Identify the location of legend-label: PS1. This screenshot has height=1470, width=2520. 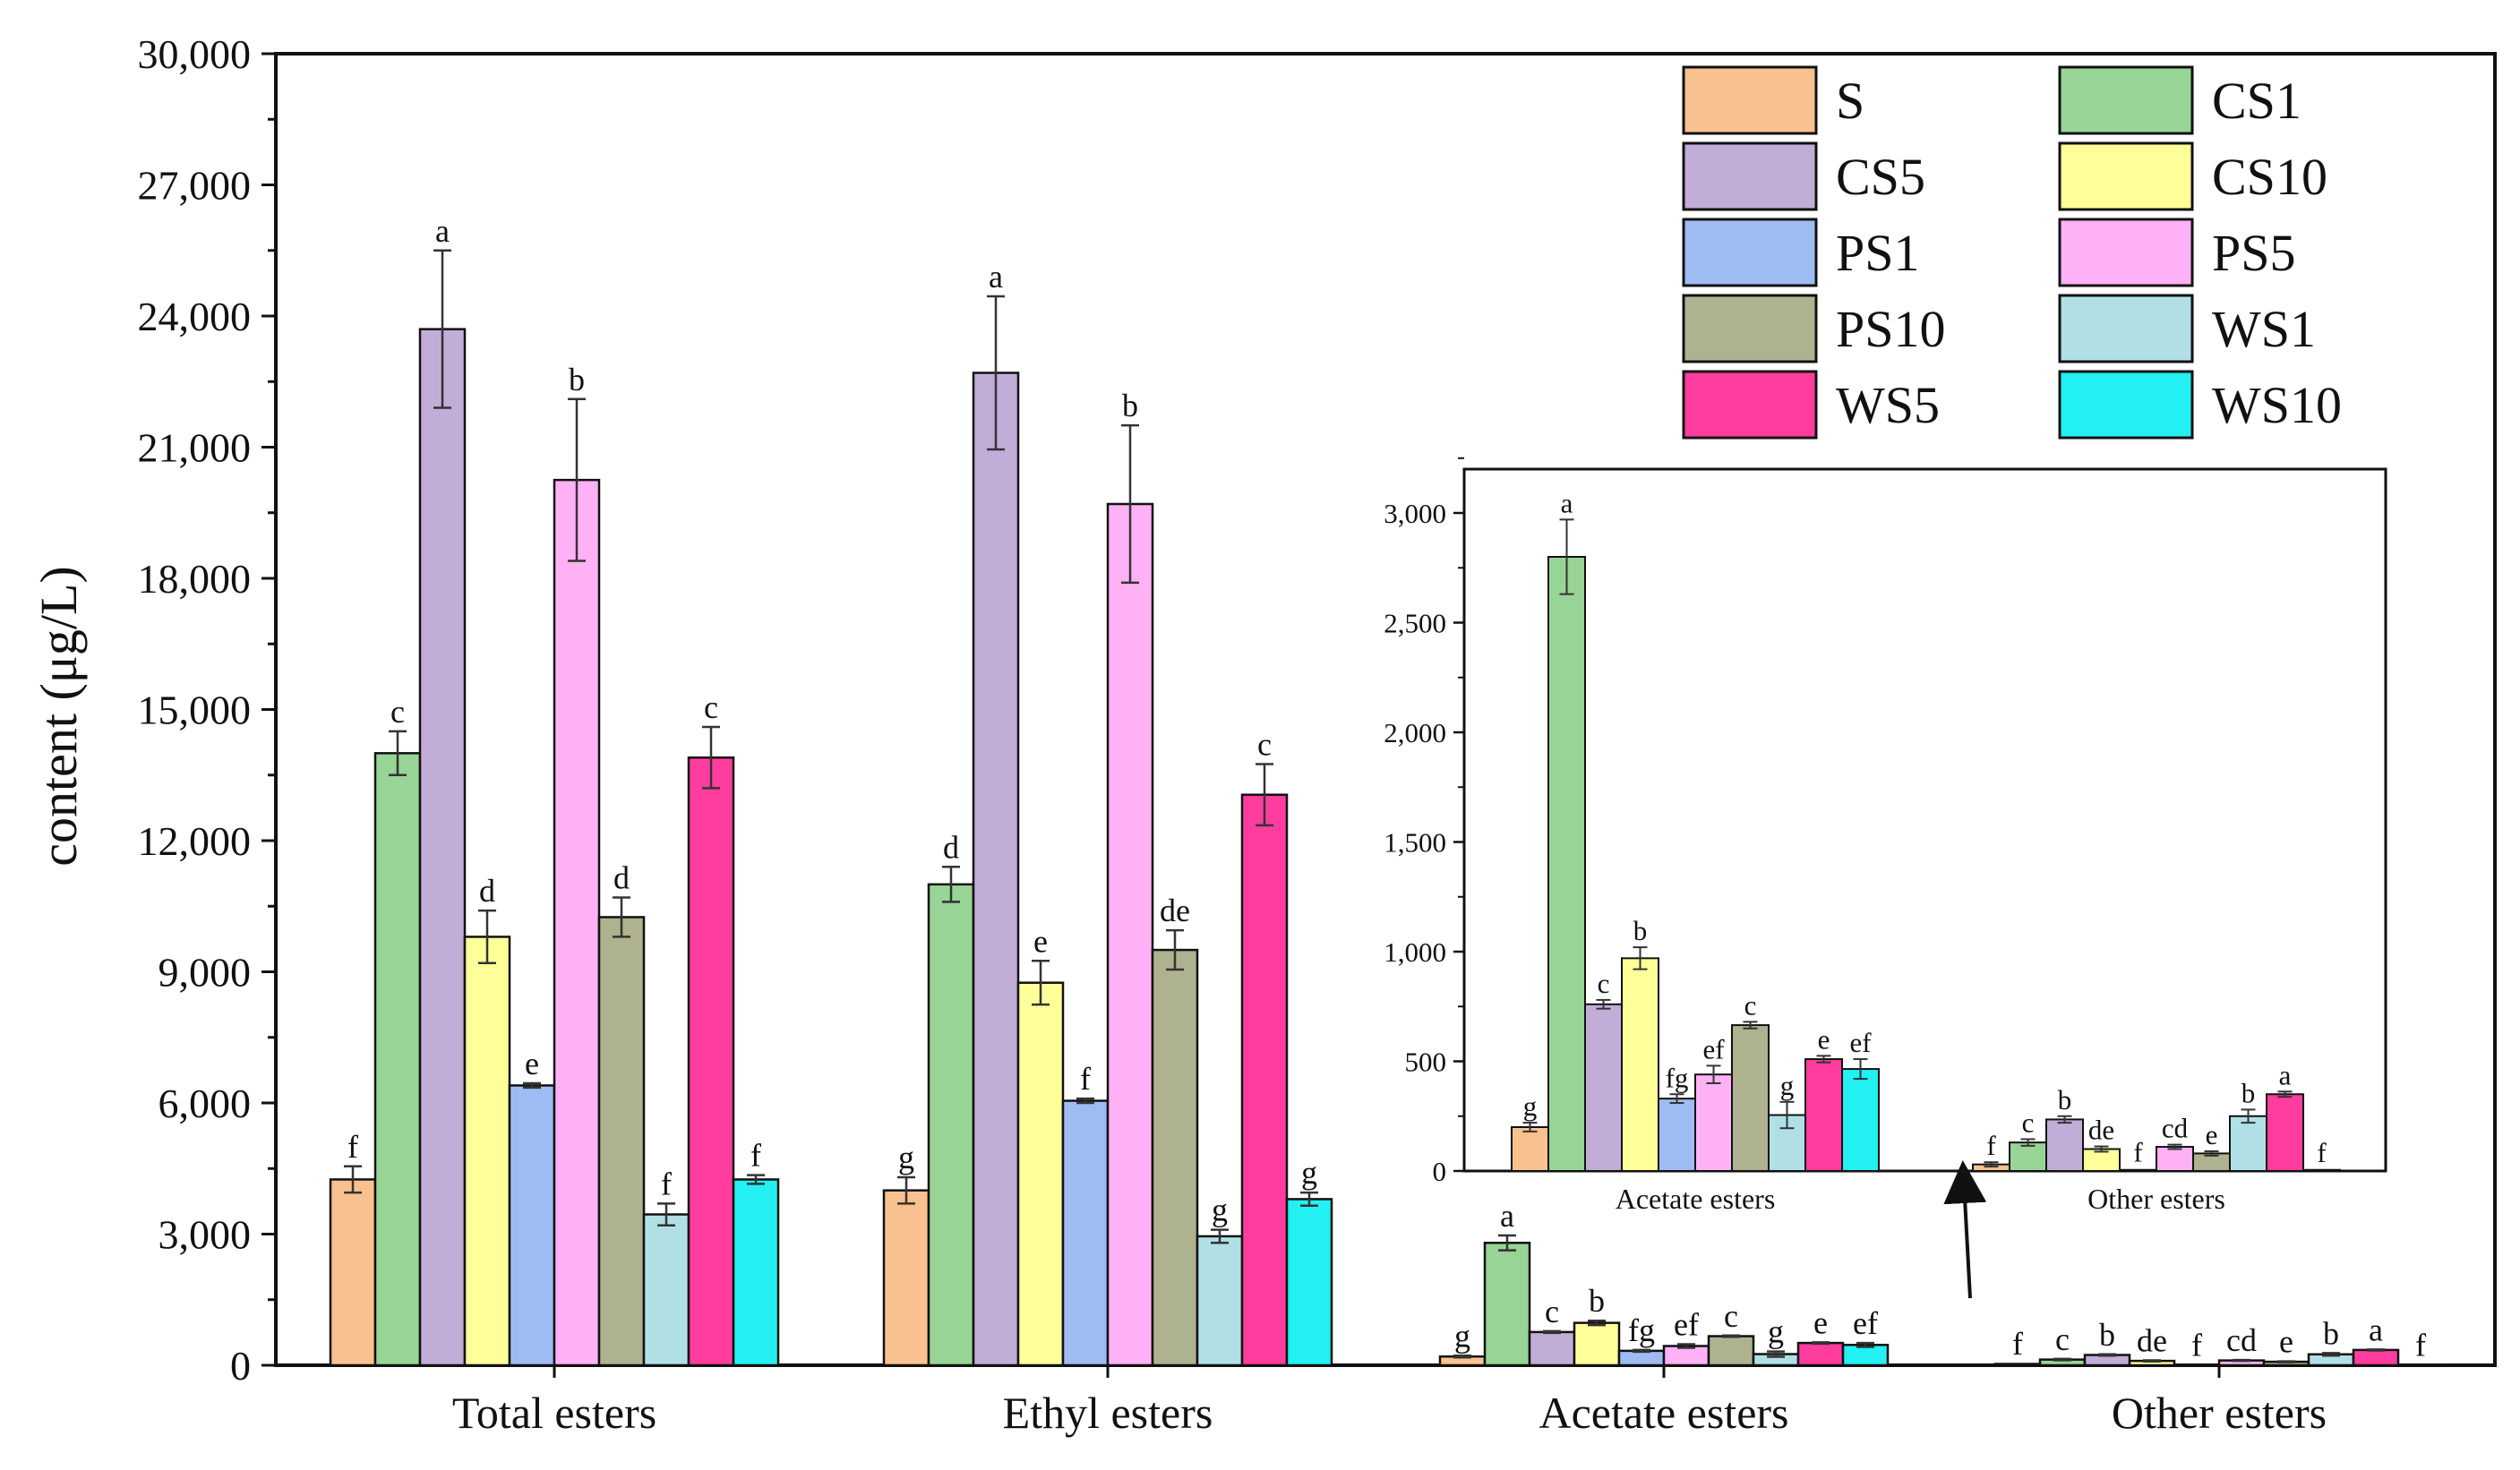
(1878, 253).